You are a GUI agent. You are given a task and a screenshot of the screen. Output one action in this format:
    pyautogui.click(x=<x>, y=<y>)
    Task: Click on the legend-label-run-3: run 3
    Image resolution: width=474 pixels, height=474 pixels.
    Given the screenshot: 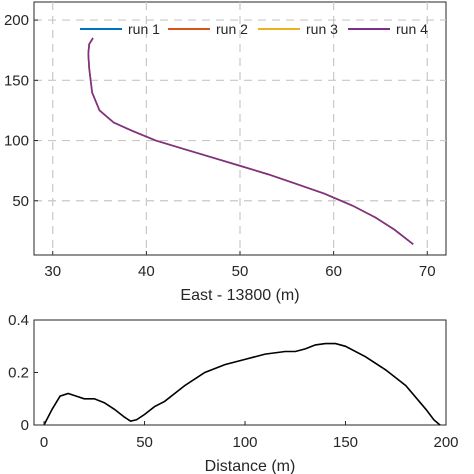 What is the action you would take?
    pyautogui.click(x=322, y=29)
    